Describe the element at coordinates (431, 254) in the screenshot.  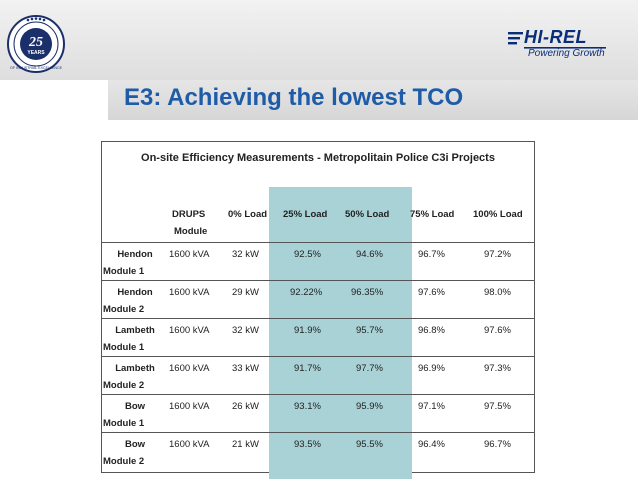
I see `cell-load-75: 96.7%` at that location.